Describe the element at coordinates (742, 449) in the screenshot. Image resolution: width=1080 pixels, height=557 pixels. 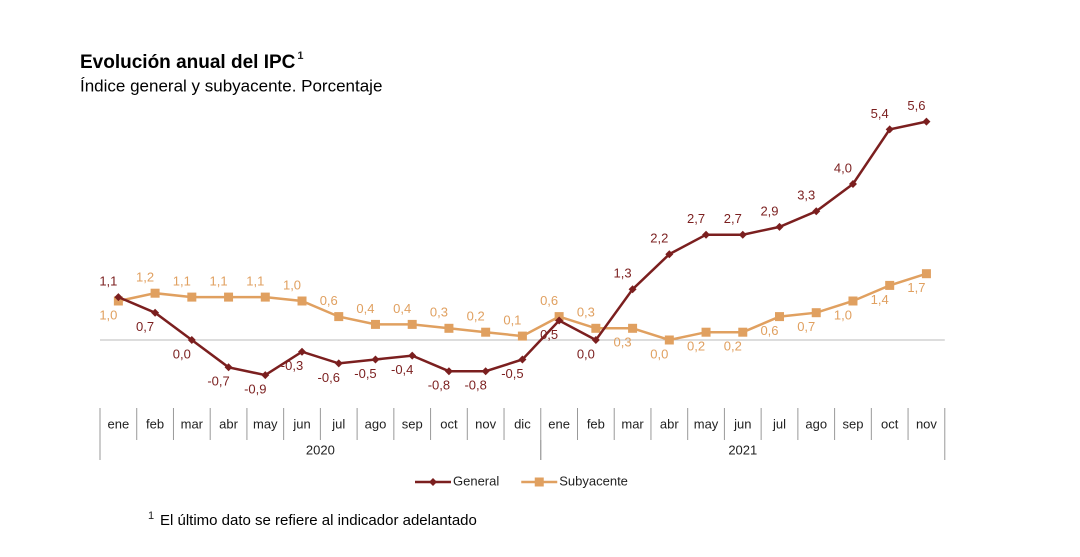
I see `x-group-label: 2021` at that location.